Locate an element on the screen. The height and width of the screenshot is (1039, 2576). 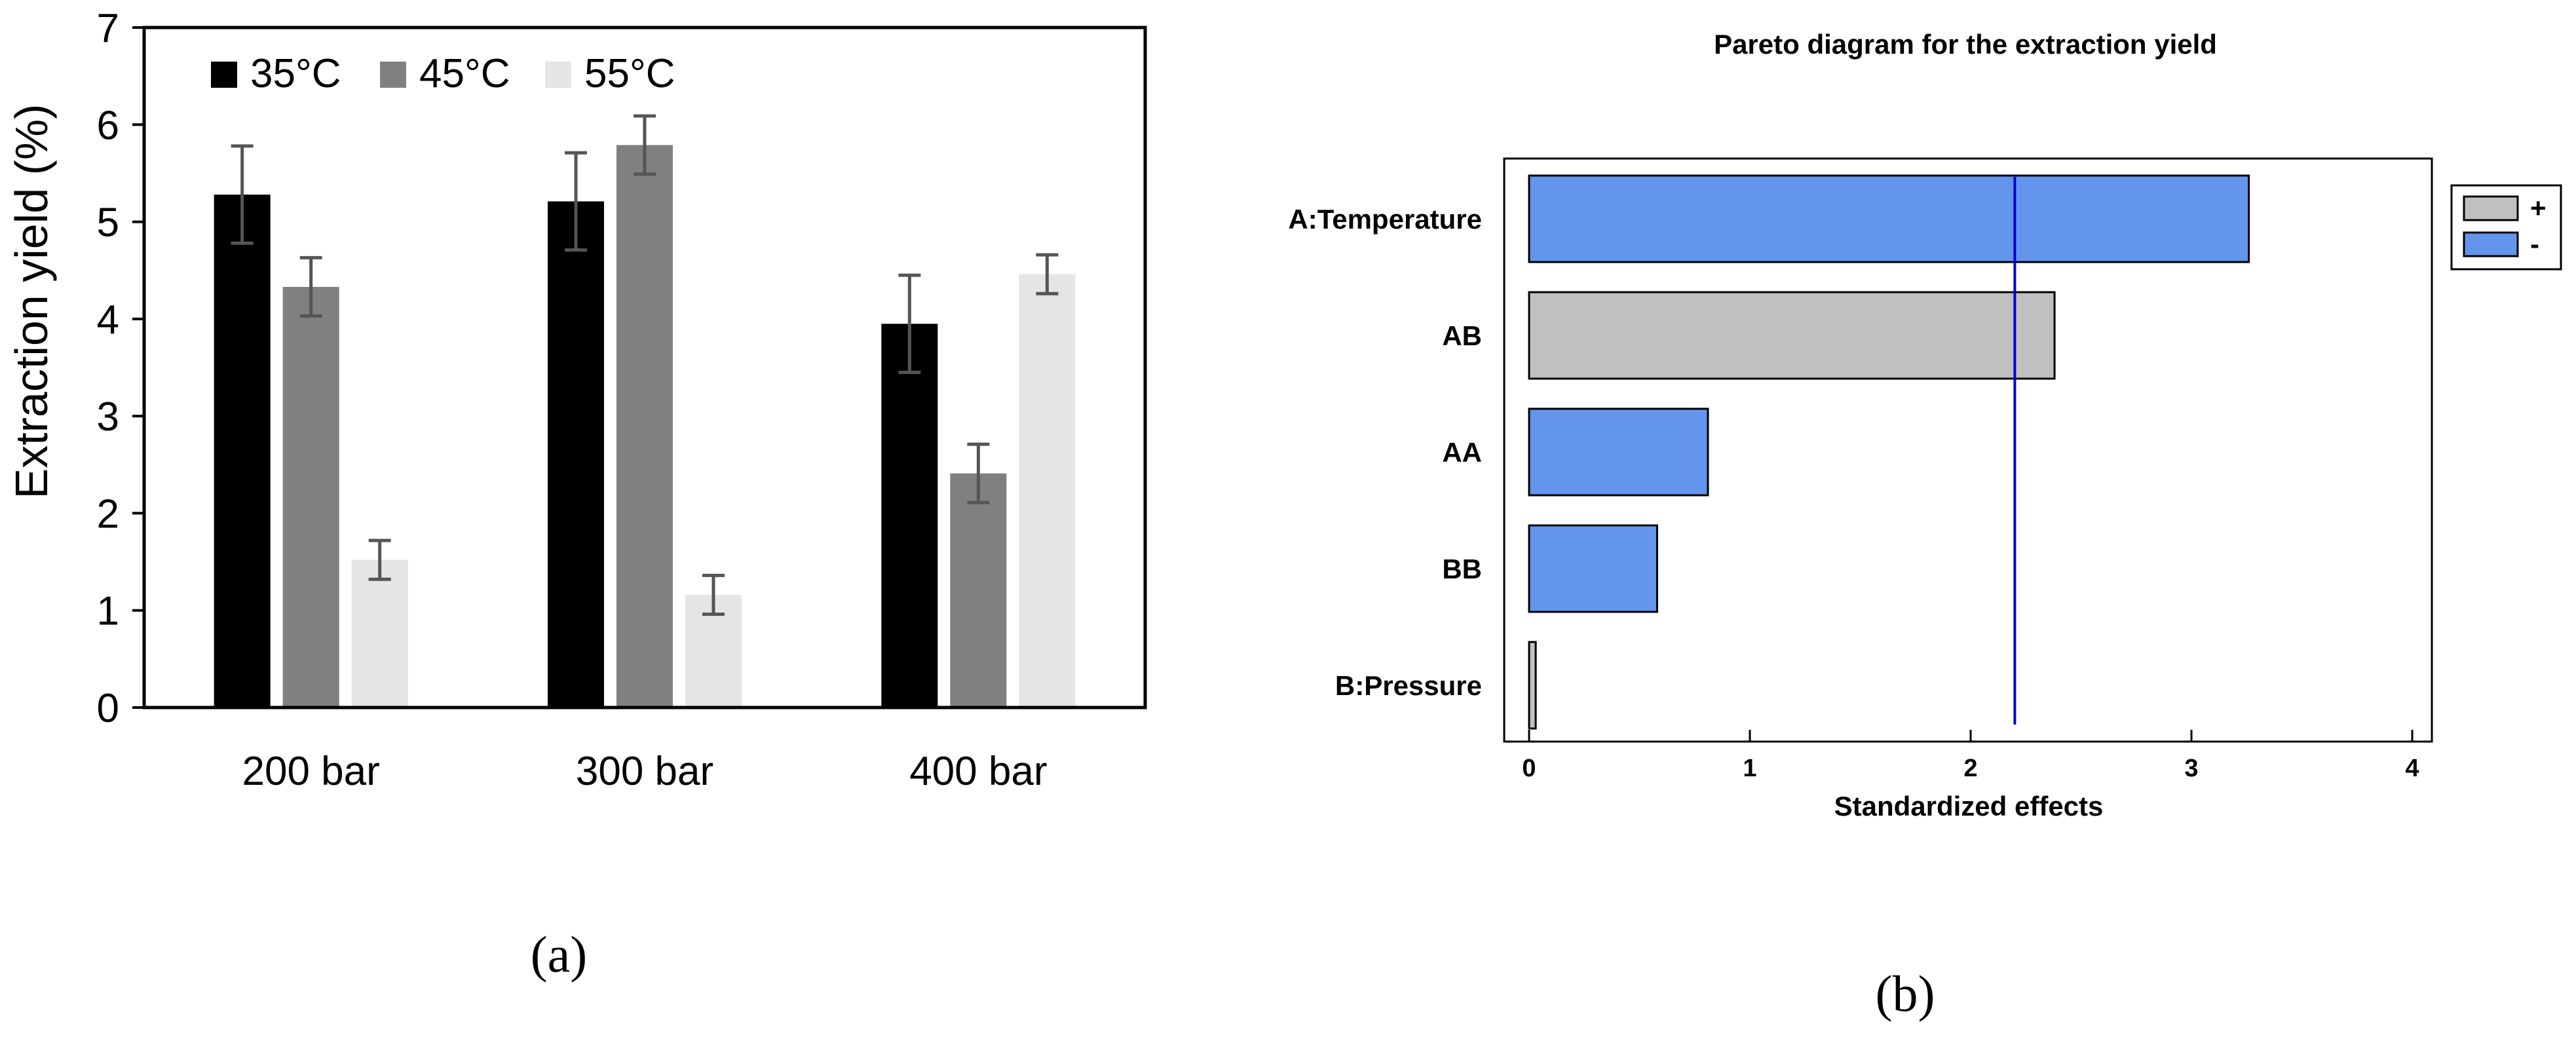
chart-b-x-tick-label: 3 is located at coordinates (2191, 768).